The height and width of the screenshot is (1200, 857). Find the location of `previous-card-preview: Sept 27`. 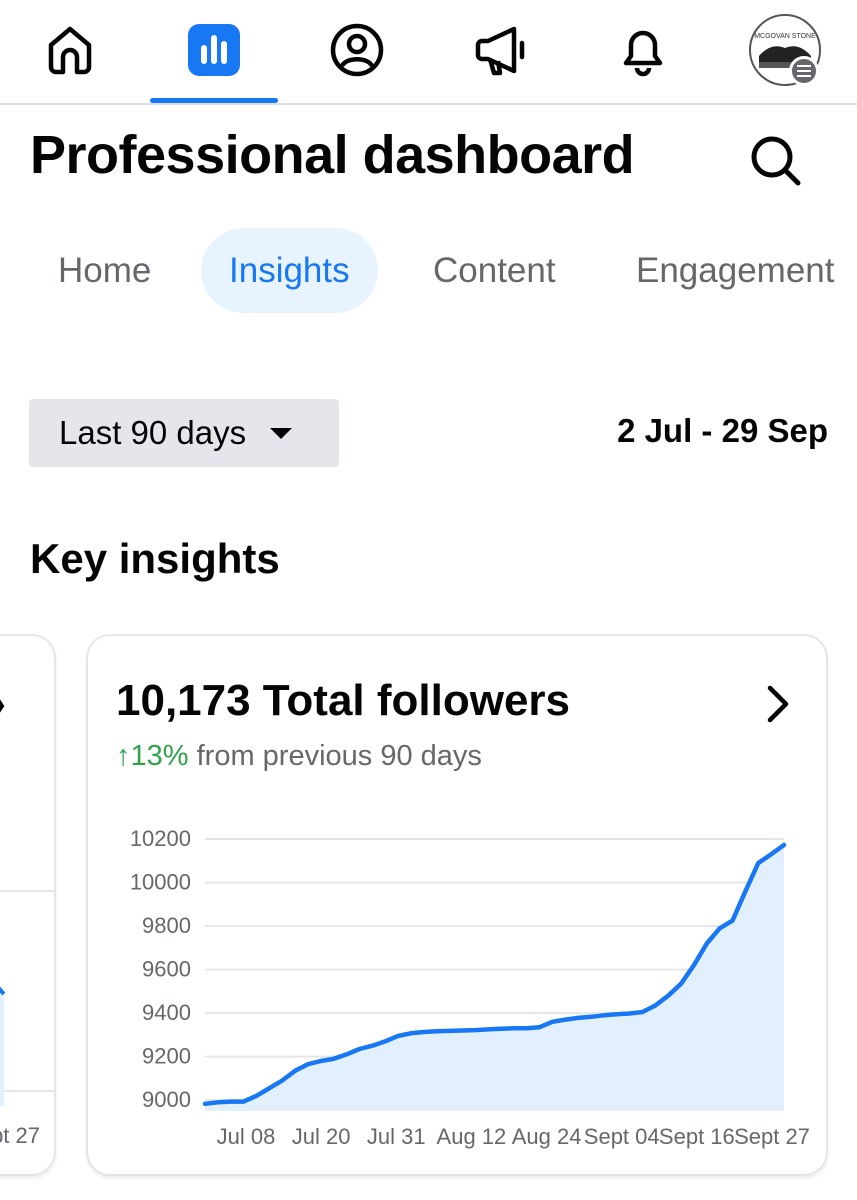

previous-card-preview: Sept 27 is located at coordinates (27, 923).